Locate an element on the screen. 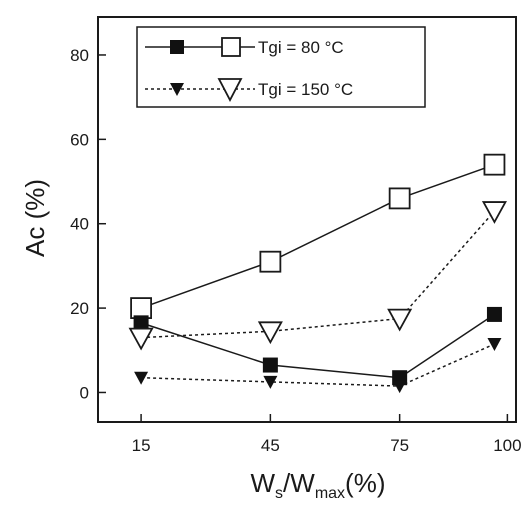  y-axis-title: Ac (%) is located at coordinates (35, 218).